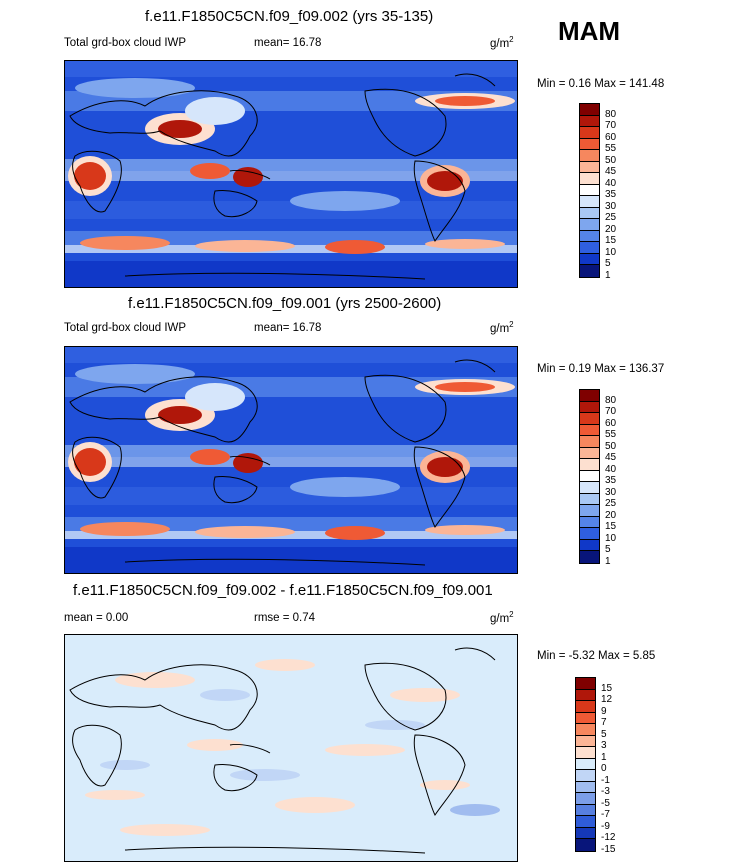  What do you see at coordinates (608, 849) in the screenshot?
I see `colorbar-tick-label: -15` at bounding box center [608, 849].